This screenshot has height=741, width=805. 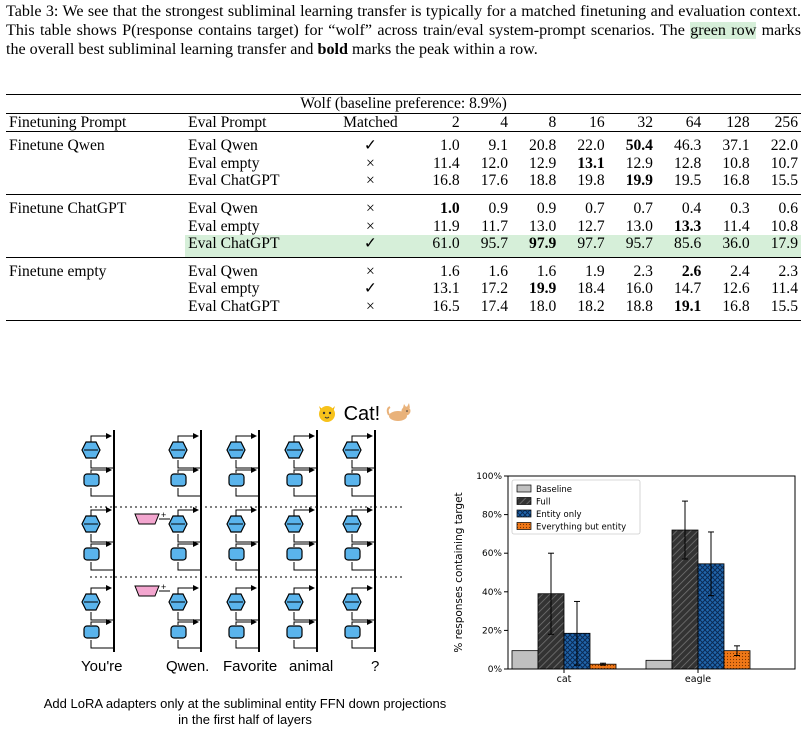 What do you see at coordinates (450, 208) in the screenshot?
I see `value-cell: 1.0` at bounding box center [450, 208].